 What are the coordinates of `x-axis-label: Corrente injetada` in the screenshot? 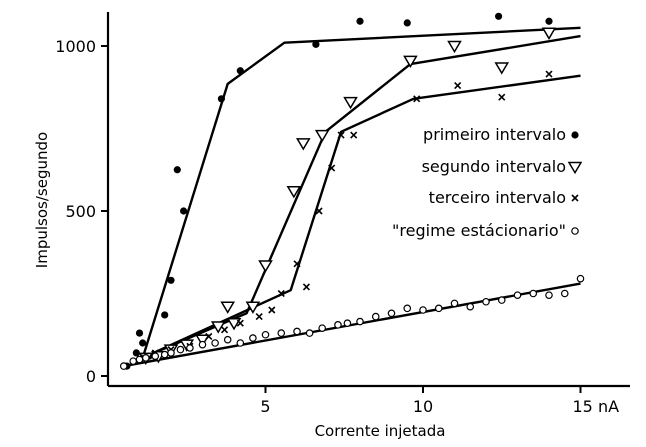 It's located at (380, 431).